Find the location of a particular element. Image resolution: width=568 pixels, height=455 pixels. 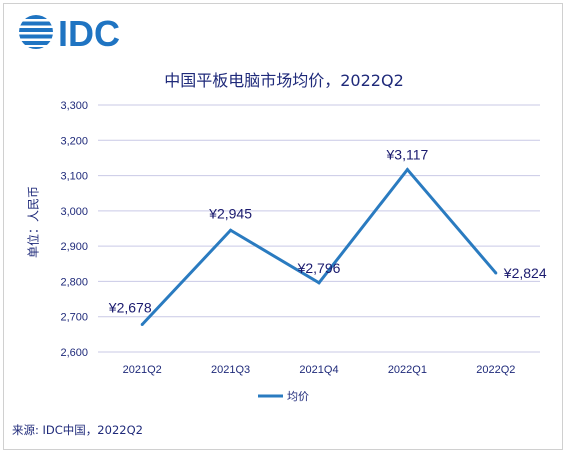

x-tick-label: 2021Q2 is located at coordinates (142, 370).